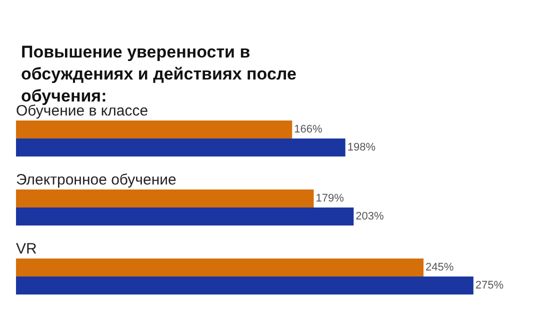 This screenshot has height=327, width=560. I want to click on data-label: 166%, so click(308, 130).